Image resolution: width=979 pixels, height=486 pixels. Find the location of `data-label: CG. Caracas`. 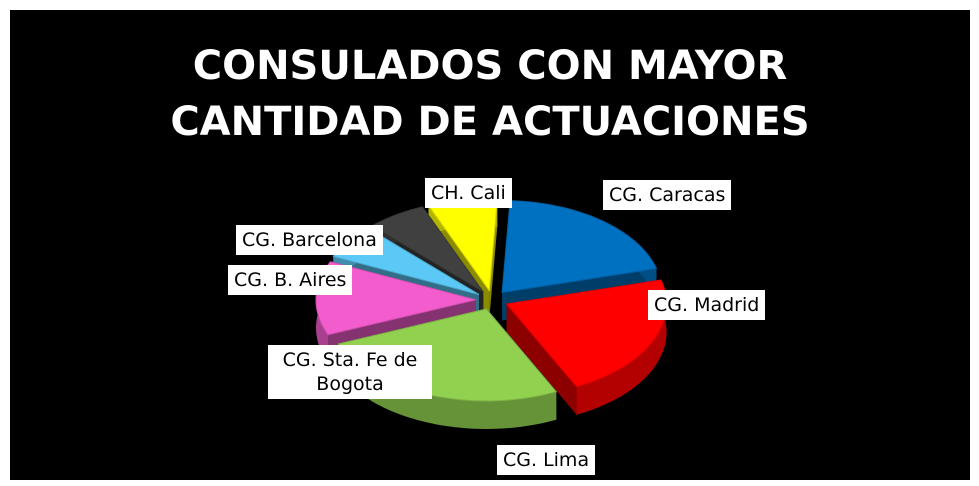

data-label: CG. Caracas is located at coordinates (667, 195).